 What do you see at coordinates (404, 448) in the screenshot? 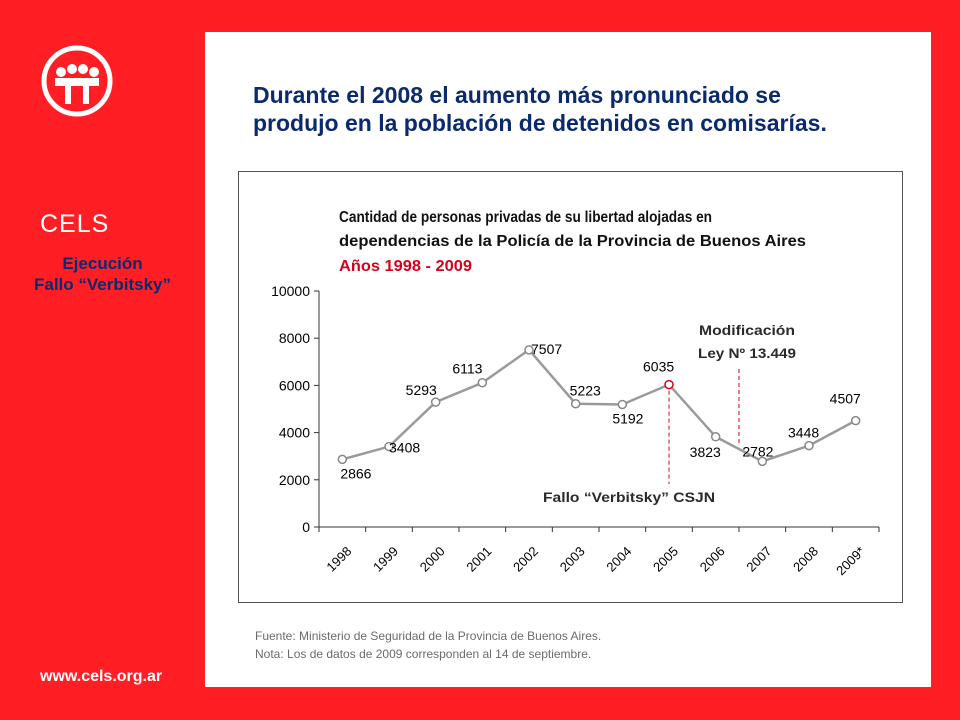
I see `data-label-1999: 3408` at bounding box center [404, 448].